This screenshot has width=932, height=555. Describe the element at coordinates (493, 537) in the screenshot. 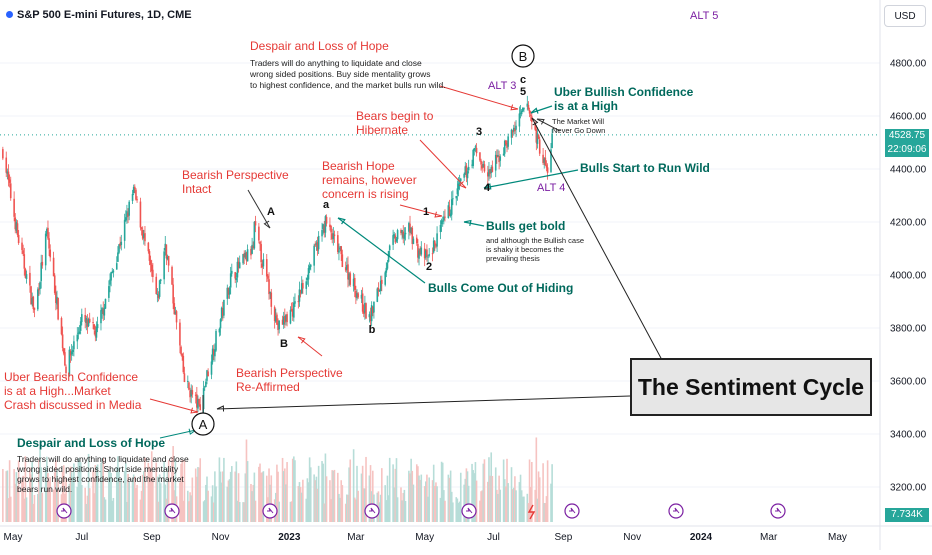

I see `x-tick-label: Jul` at that location.